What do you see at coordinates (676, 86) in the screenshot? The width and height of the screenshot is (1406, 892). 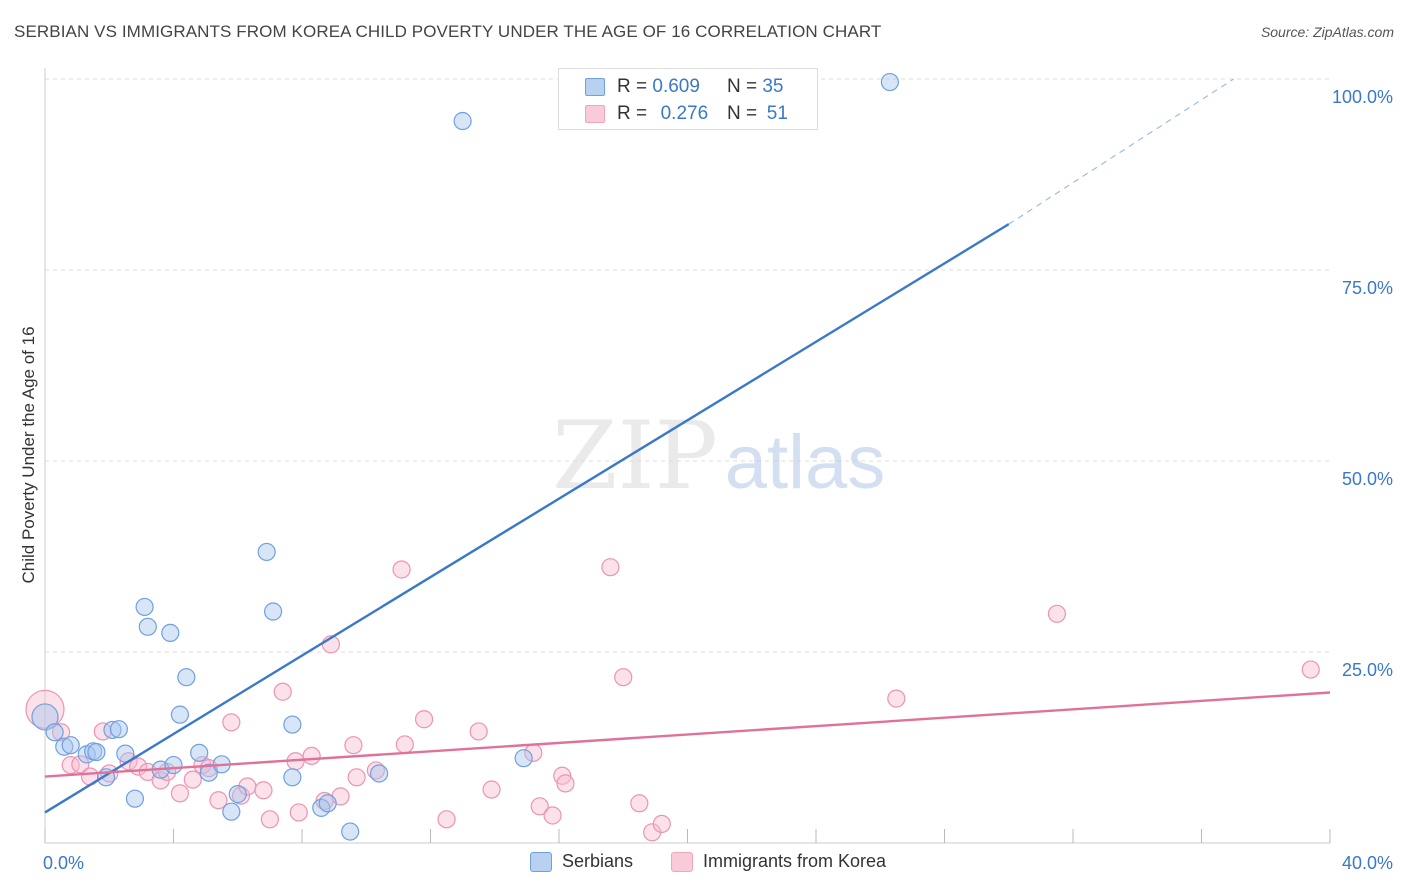 I see `r-value: 0.609` at bounding box center [676, 86].